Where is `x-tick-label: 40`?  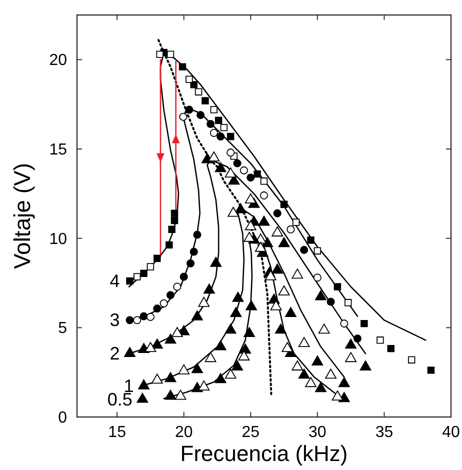
x-tick-label: 40 is located at coordinates (451, 432).